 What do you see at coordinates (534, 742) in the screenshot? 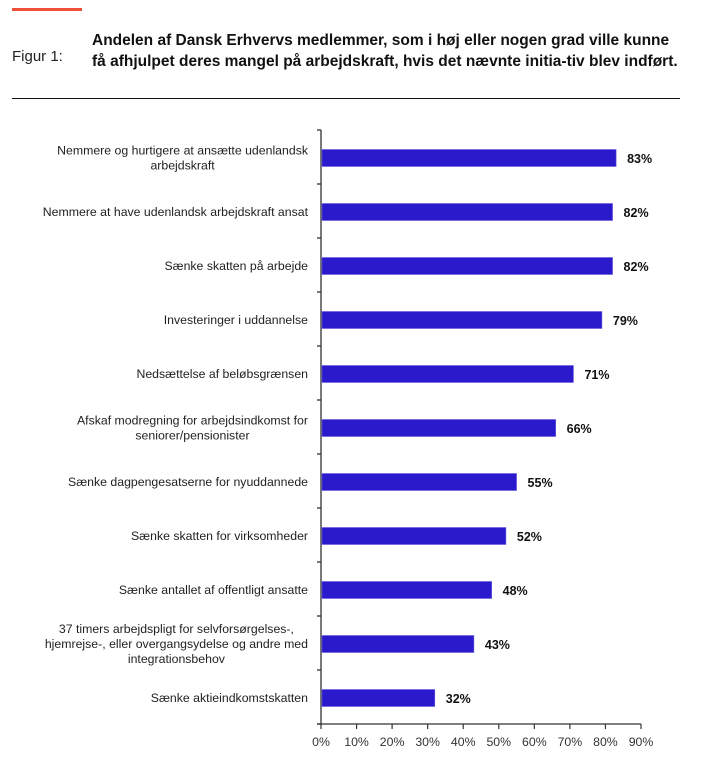
I see `x-tick-label: 60%` at bounding box center [534, 742].